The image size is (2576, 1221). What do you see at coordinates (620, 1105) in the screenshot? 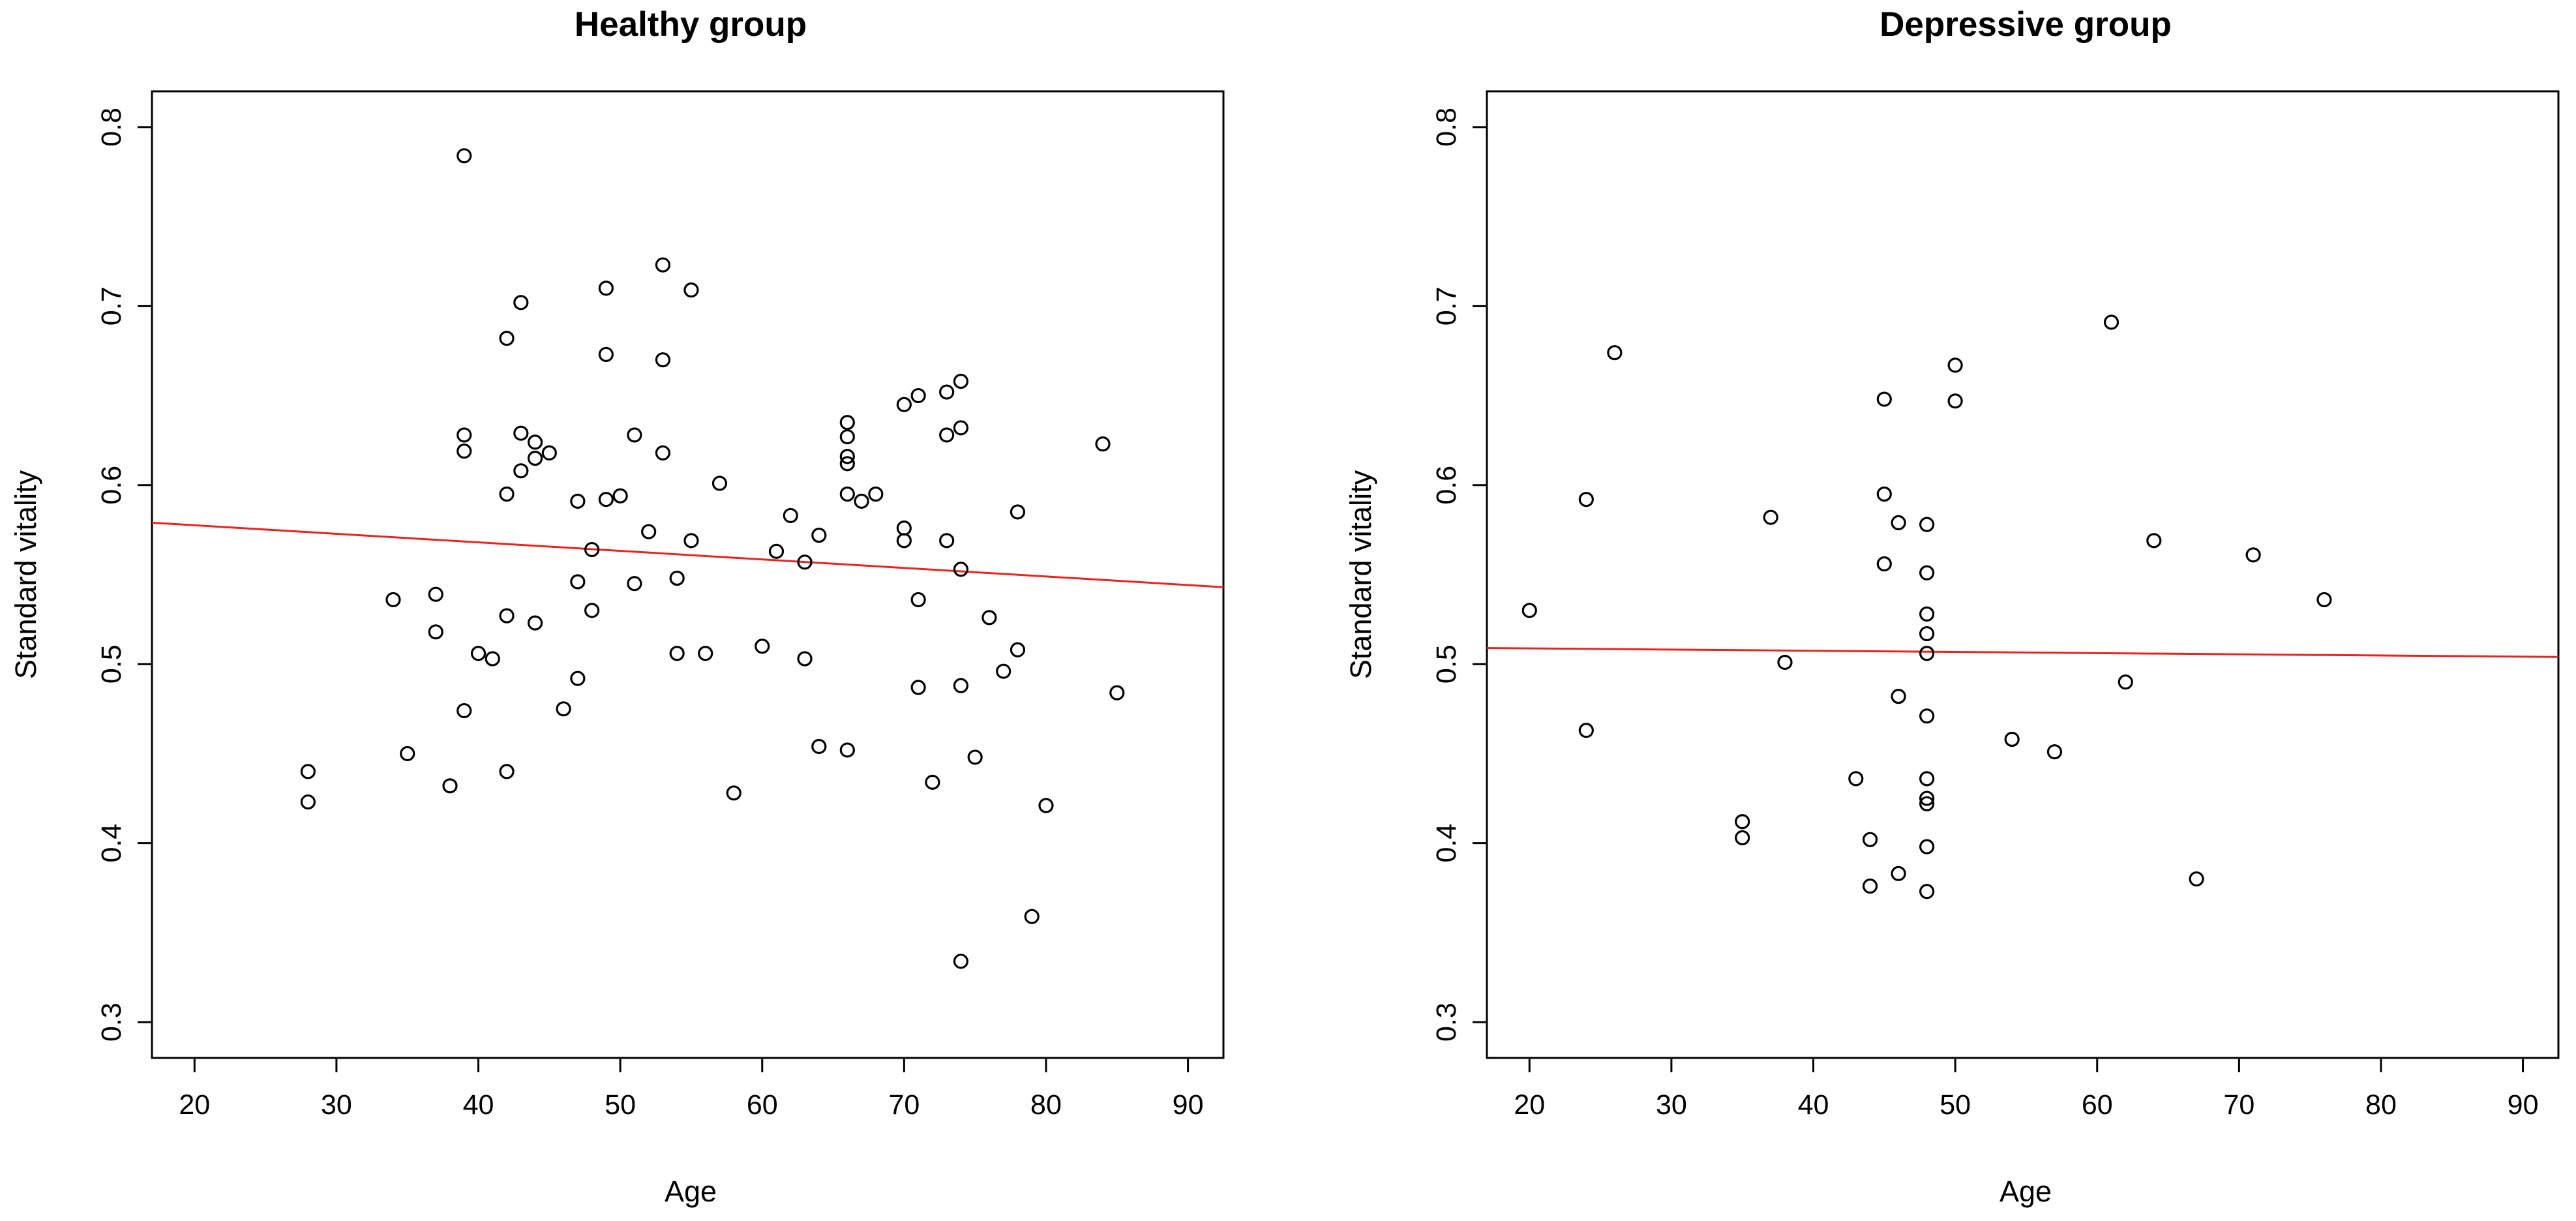
I see `x-tick-label: 50` at bounding box center [620, 1105].